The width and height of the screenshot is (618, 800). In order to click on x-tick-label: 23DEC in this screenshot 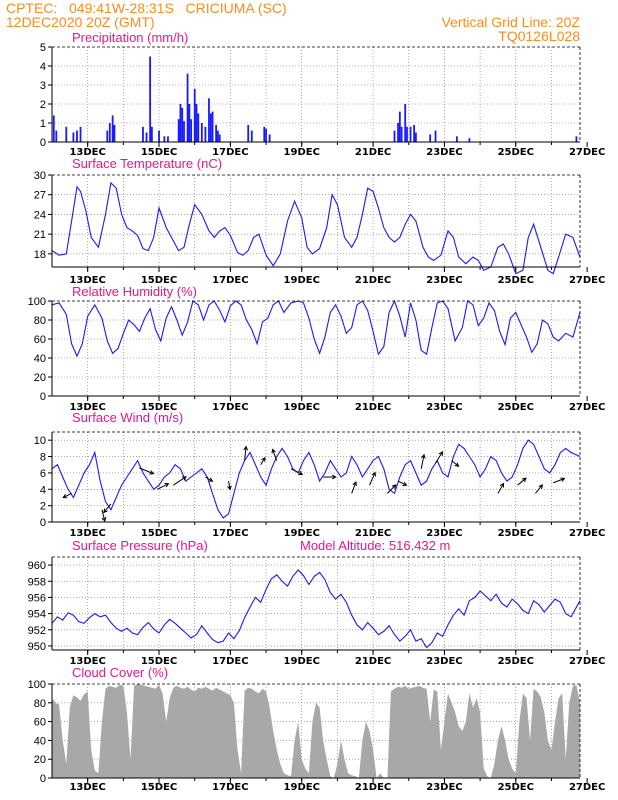, I will do `click(444, 533)`.